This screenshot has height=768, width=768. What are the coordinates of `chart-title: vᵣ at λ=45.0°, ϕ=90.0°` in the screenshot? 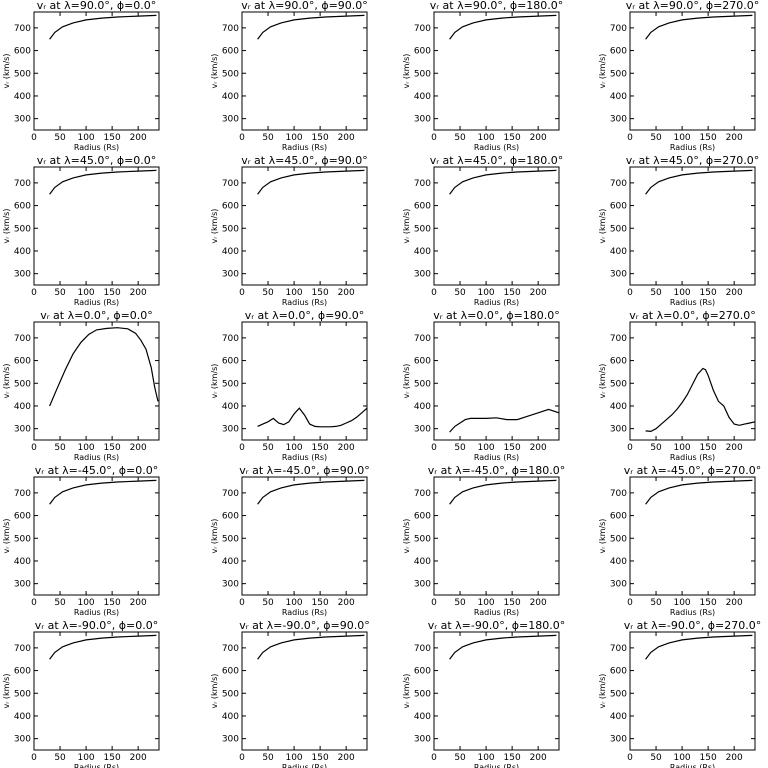 It's located at (304, 160).